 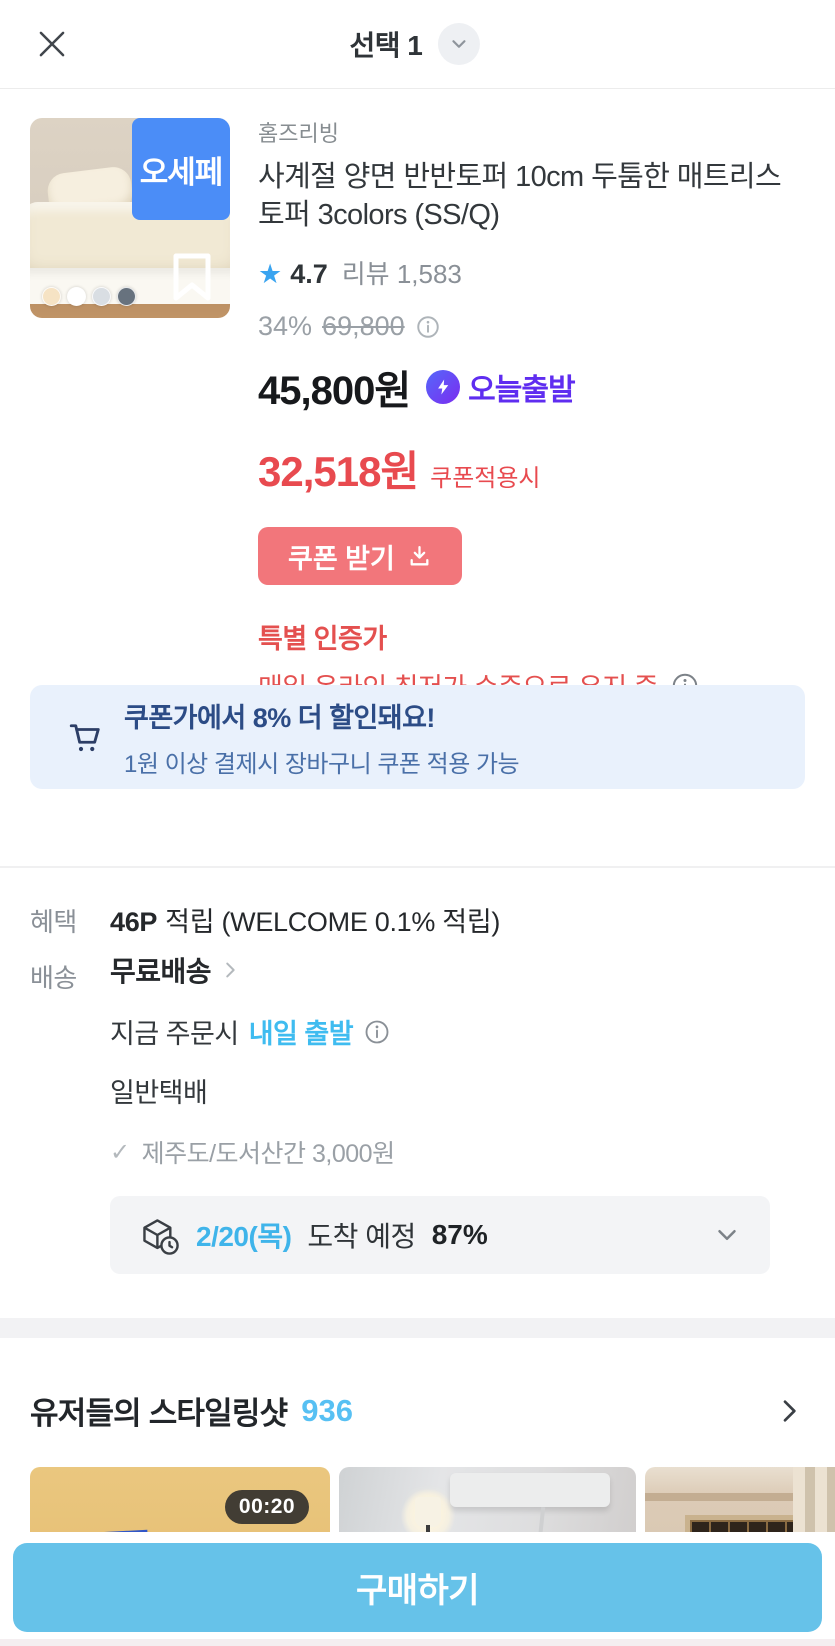 I want to click on order-now-highlight: 내일 출발, so click(x=301, y=1034).